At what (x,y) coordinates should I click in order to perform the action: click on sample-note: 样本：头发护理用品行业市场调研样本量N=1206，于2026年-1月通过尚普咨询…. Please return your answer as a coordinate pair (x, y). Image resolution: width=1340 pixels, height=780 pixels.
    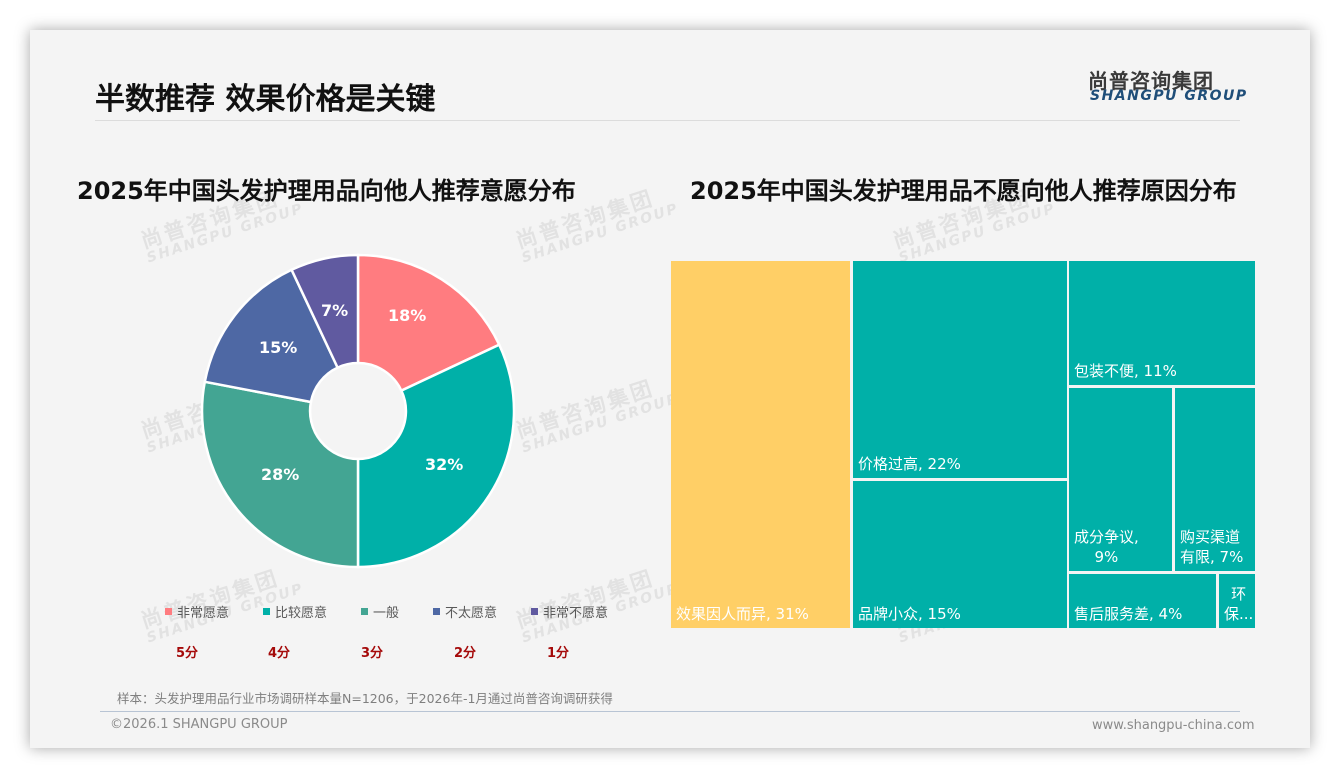
    Looking at the image, I should click on (365, 698).